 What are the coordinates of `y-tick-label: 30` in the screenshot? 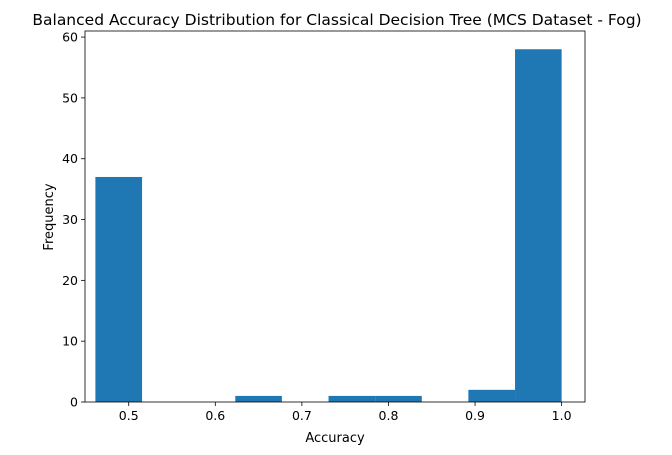 It's located at (70, 219).